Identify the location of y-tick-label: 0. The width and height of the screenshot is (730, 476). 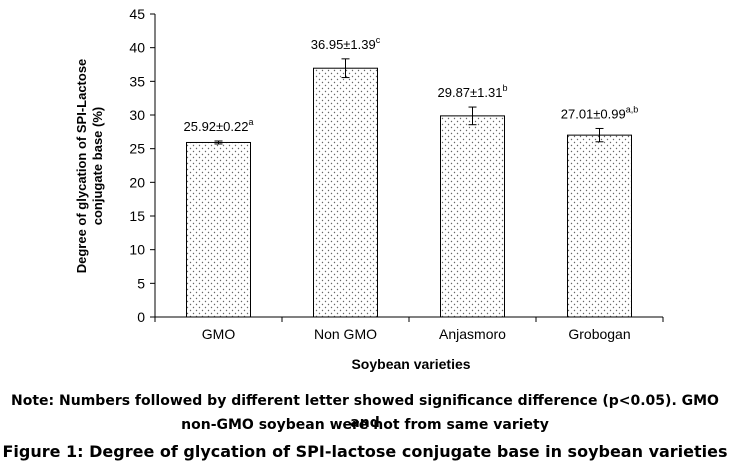
(141, 317).